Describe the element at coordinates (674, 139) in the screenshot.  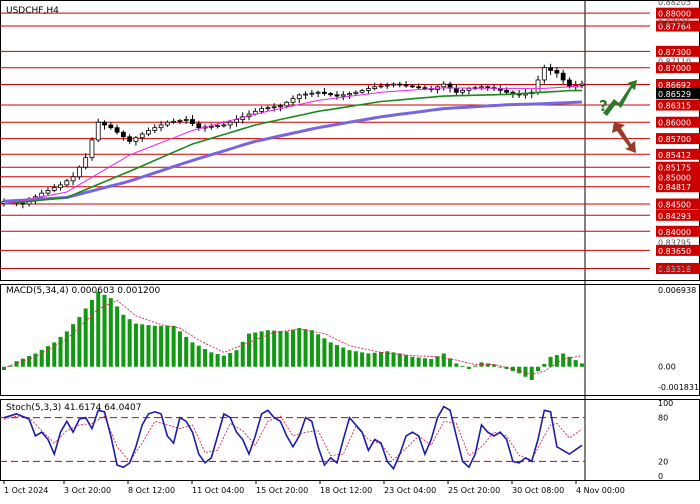
I see `level-label: 0.85700` at that location.